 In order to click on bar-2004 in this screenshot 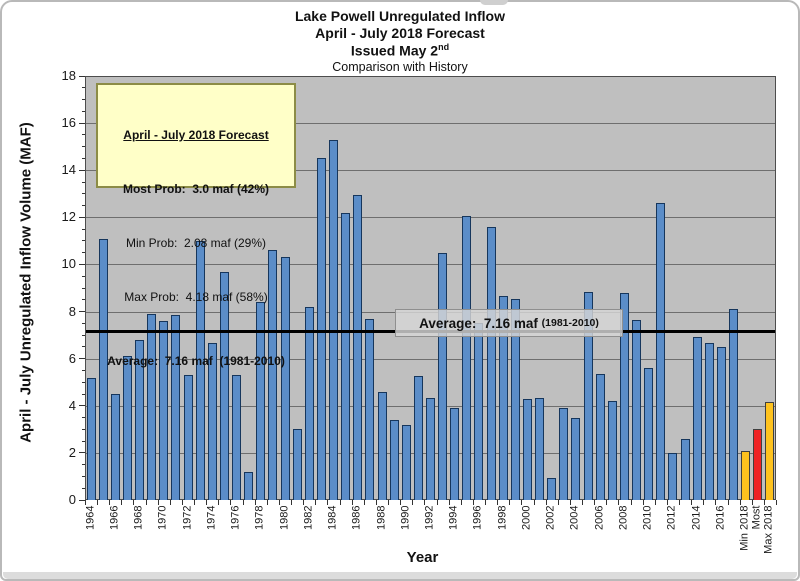, I will do `click(576, 459)`.